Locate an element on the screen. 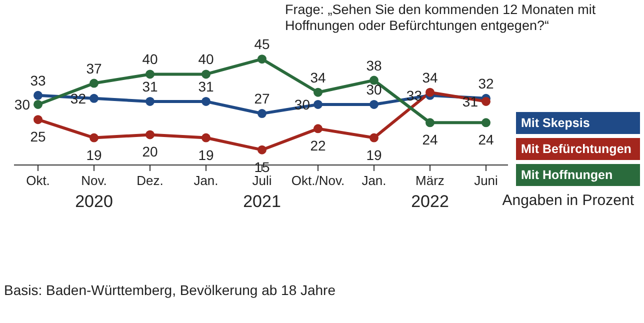  text: 2021 is located at coordinates (262, 201).